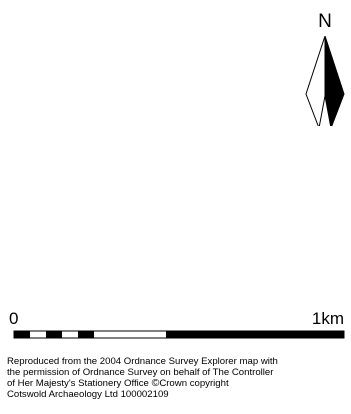 The width and height of the screenshot is (351, 414). Describe the element at coordinates (78, 383) in the screenshot. I see `attribution-text: of Her Majesty's Stationery Office` at that location.